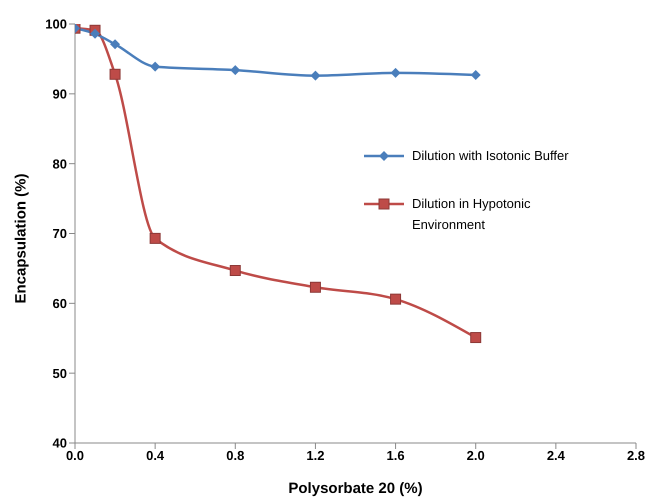 The width and height of the screenshot is (648, 503). I want to click on x-tick-label: 2.8, so click(636, 456).